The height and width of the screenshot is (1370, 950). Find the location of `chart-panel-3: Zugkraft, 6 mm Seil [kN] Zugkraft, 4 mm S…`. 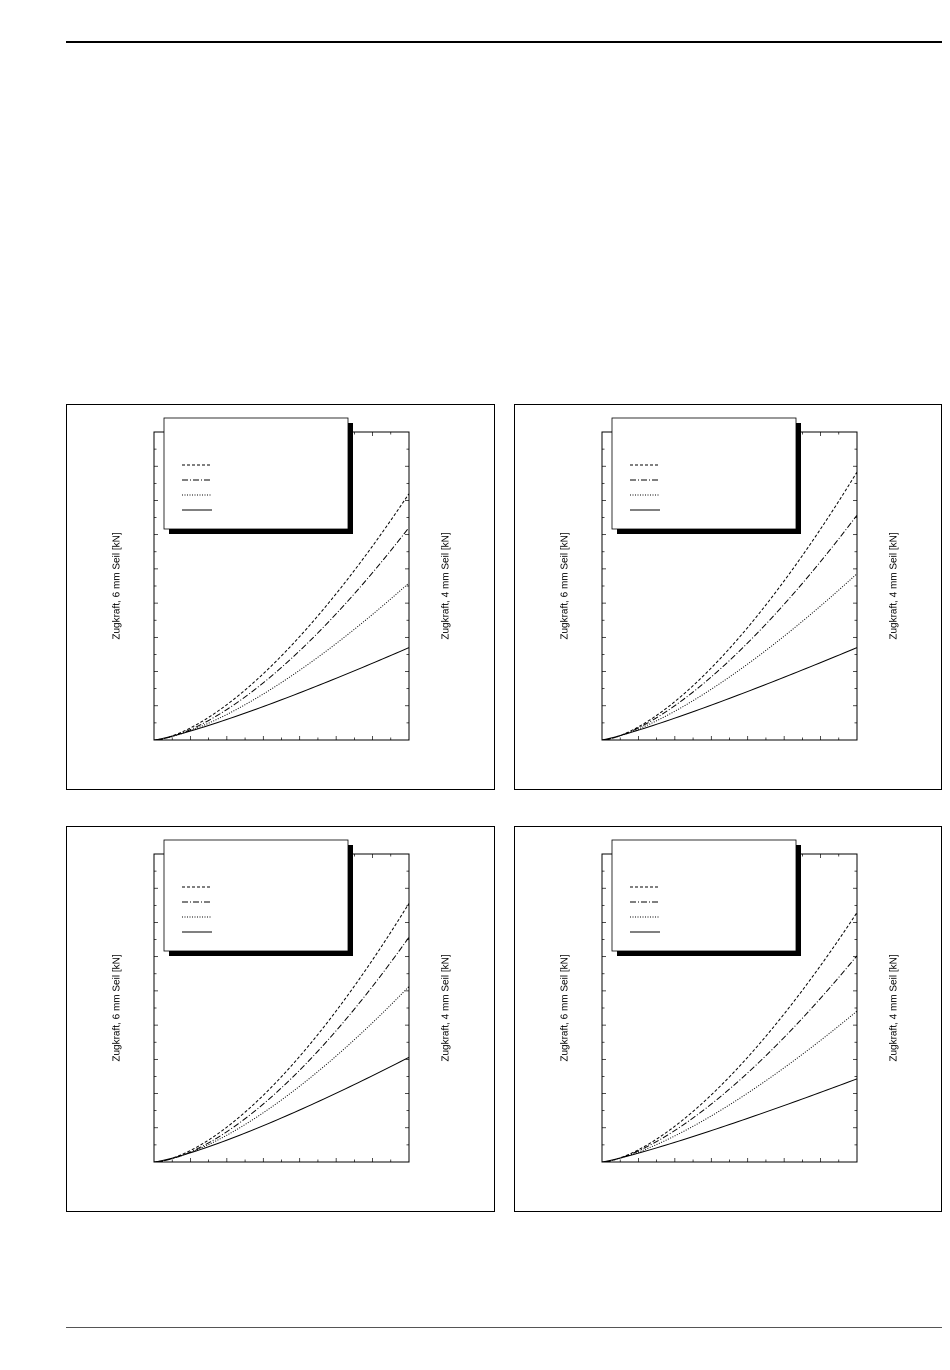

chart-panel-3: Zugkraft, 6 mm Seil [kN] Zugkraft, 4 mm S… is located at coordinates (280, 1019).